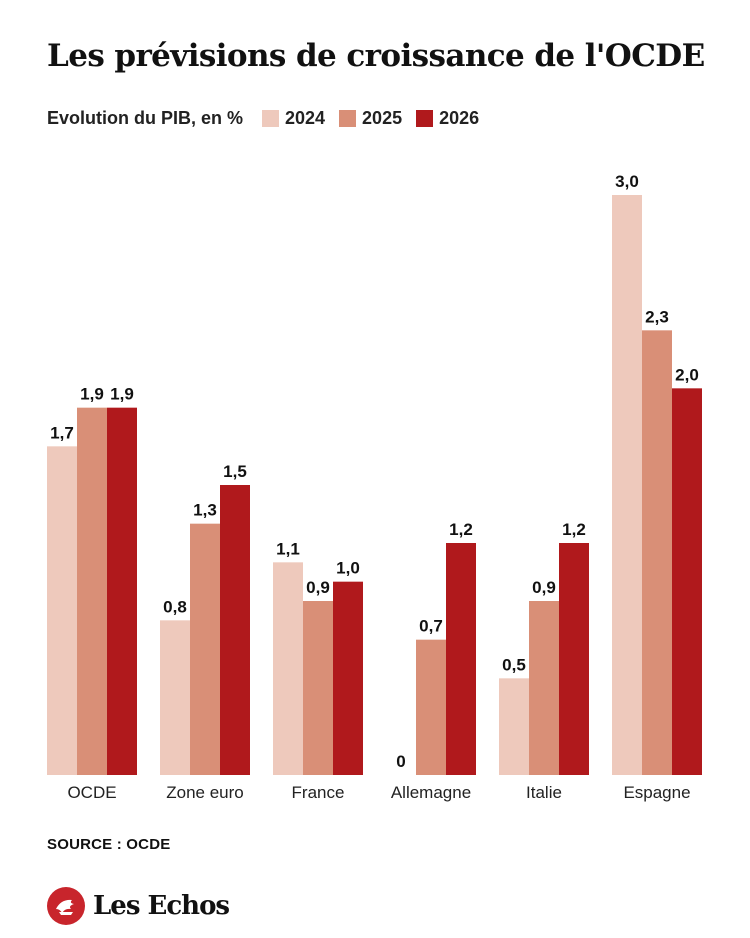 The image size is (750, 938). Describe the element at coordinates (175, 606) in the screenshot. I see `data-label-zone-euro-2024: 0,8` at that location.